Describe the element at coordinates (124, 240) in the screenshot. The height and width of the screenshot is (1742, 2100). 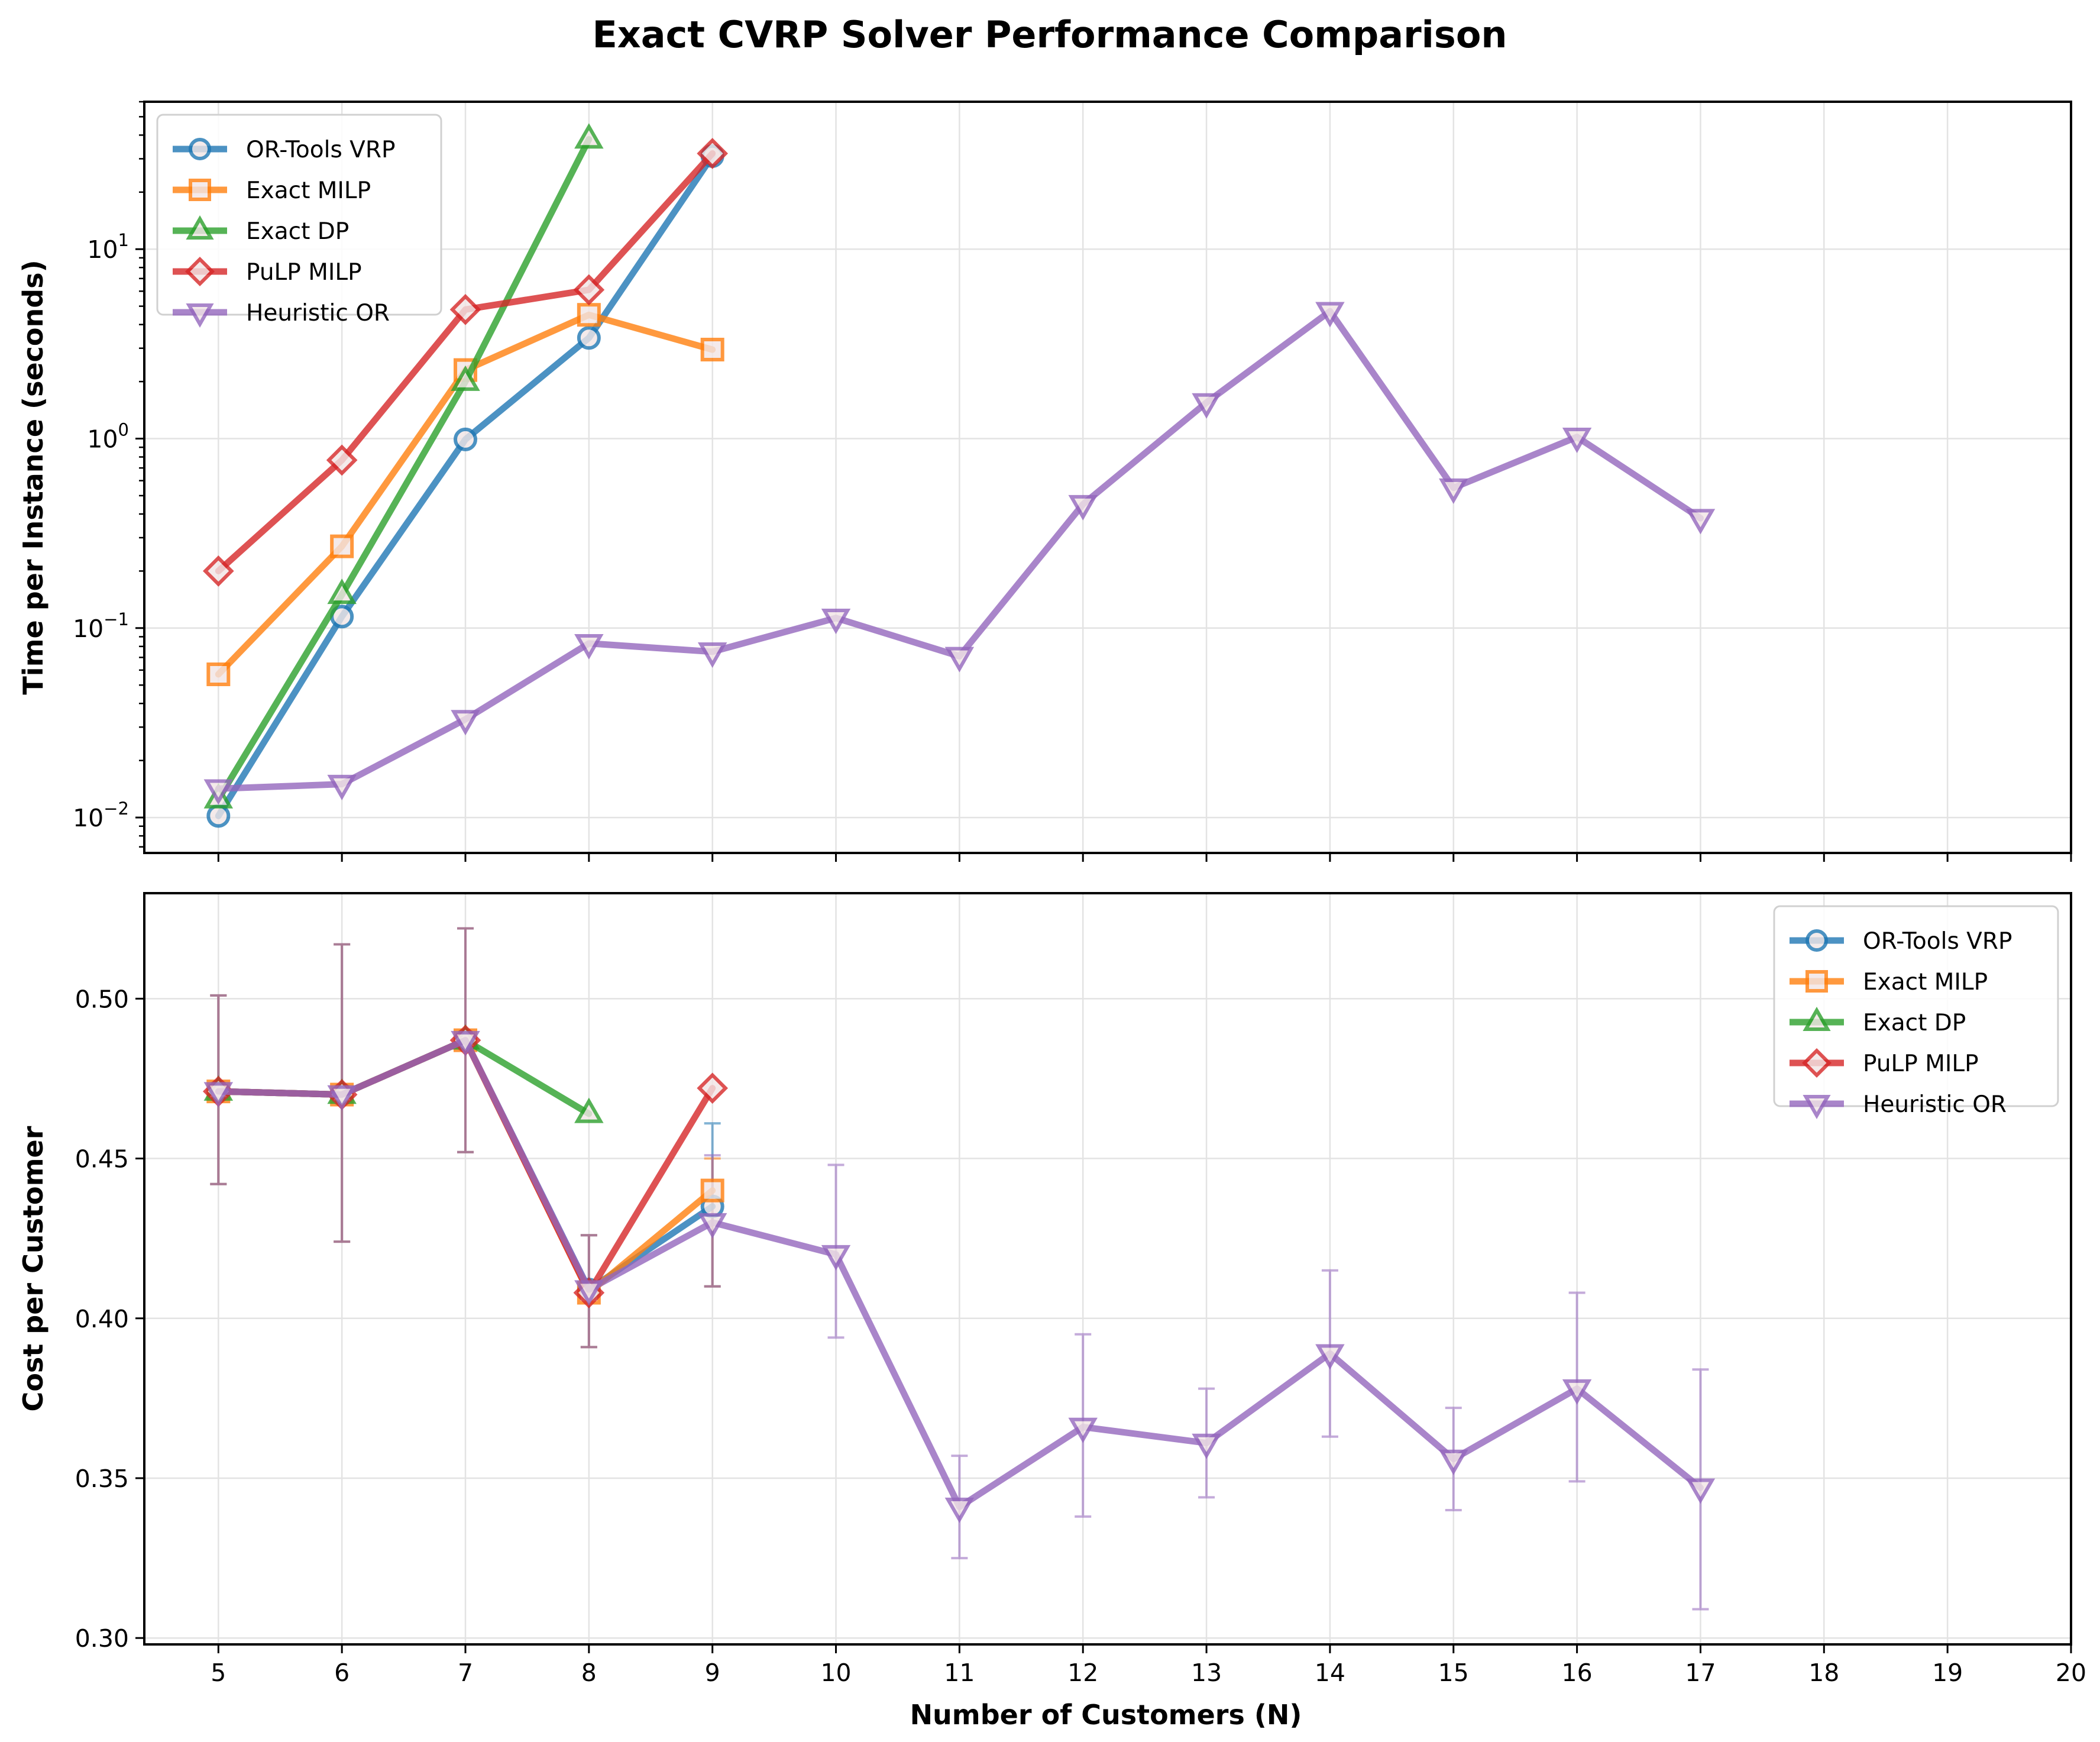
I see `y-tick-exponent: 1` at that location.